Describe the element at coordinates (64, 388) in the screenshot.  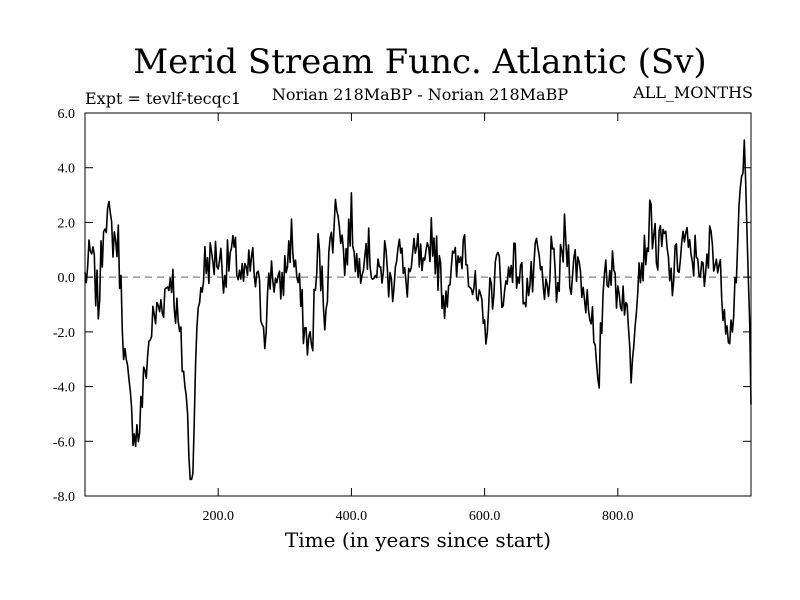
I see `y-tick-label: -4.0` at that location.